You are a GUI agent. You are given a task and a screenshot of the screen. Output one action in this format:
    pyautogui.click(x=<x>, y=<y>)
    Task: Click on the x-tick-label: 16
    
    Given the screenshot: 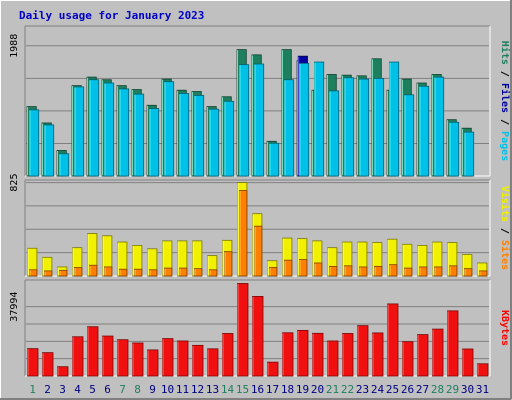 What is the action you would take?
    pyautogui.click(x=257, y=389)
    